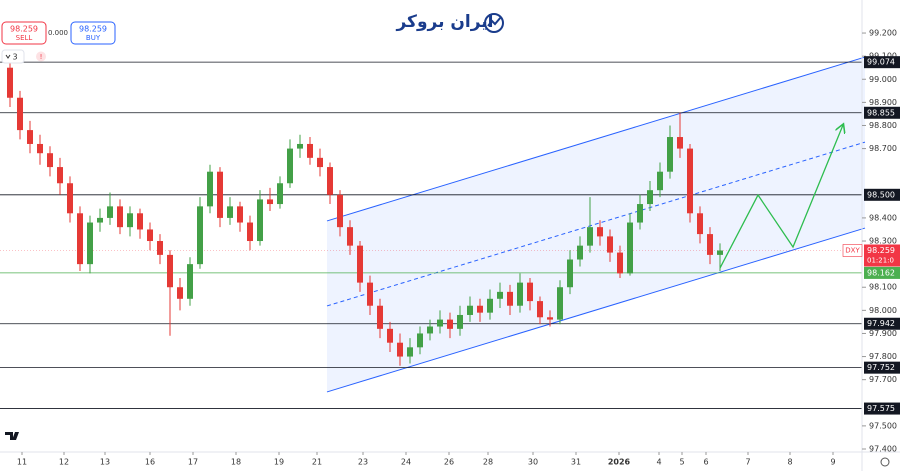  I want to click on last-price-label: 98.259, so click(881, 250).